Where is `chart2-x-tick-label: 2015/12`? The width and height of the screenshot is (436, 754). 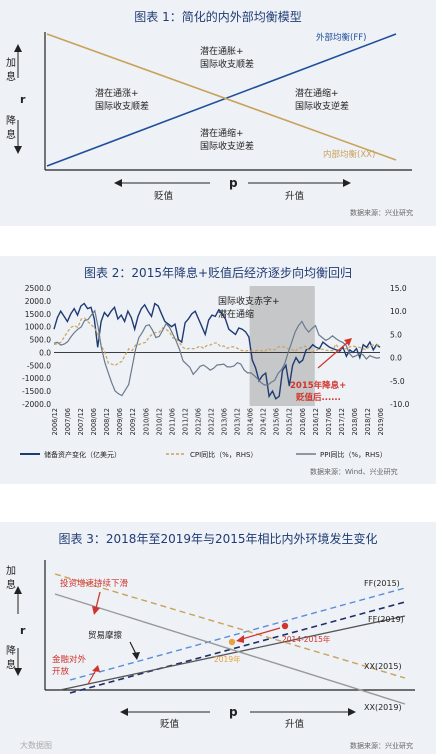 chart2-x-tick-label: 2015/12 is located at coordinates (290, 421).